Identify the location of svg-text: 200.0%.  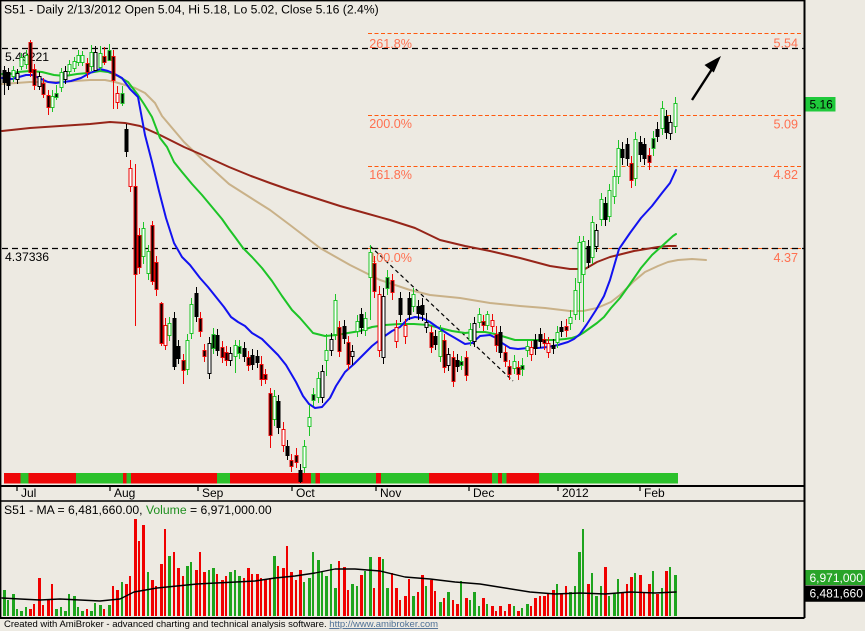
(390, 124).